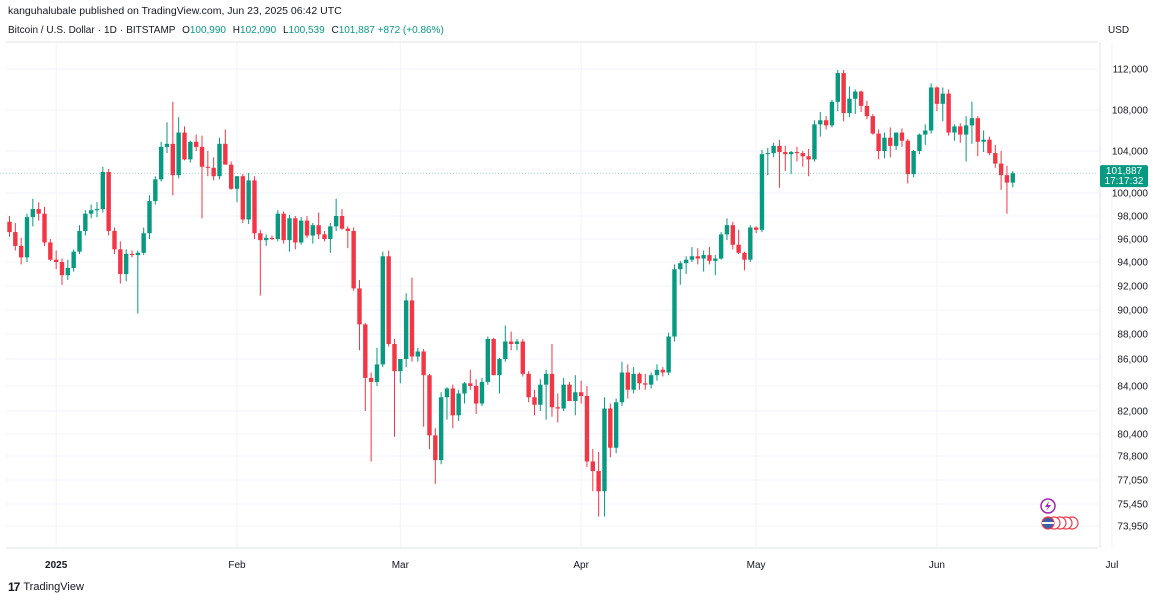 This screenshot has height=600, width=1158. Describe the element at coordinates (110, 30) in the screenshot. I see `interval-label: 1D` at that location.